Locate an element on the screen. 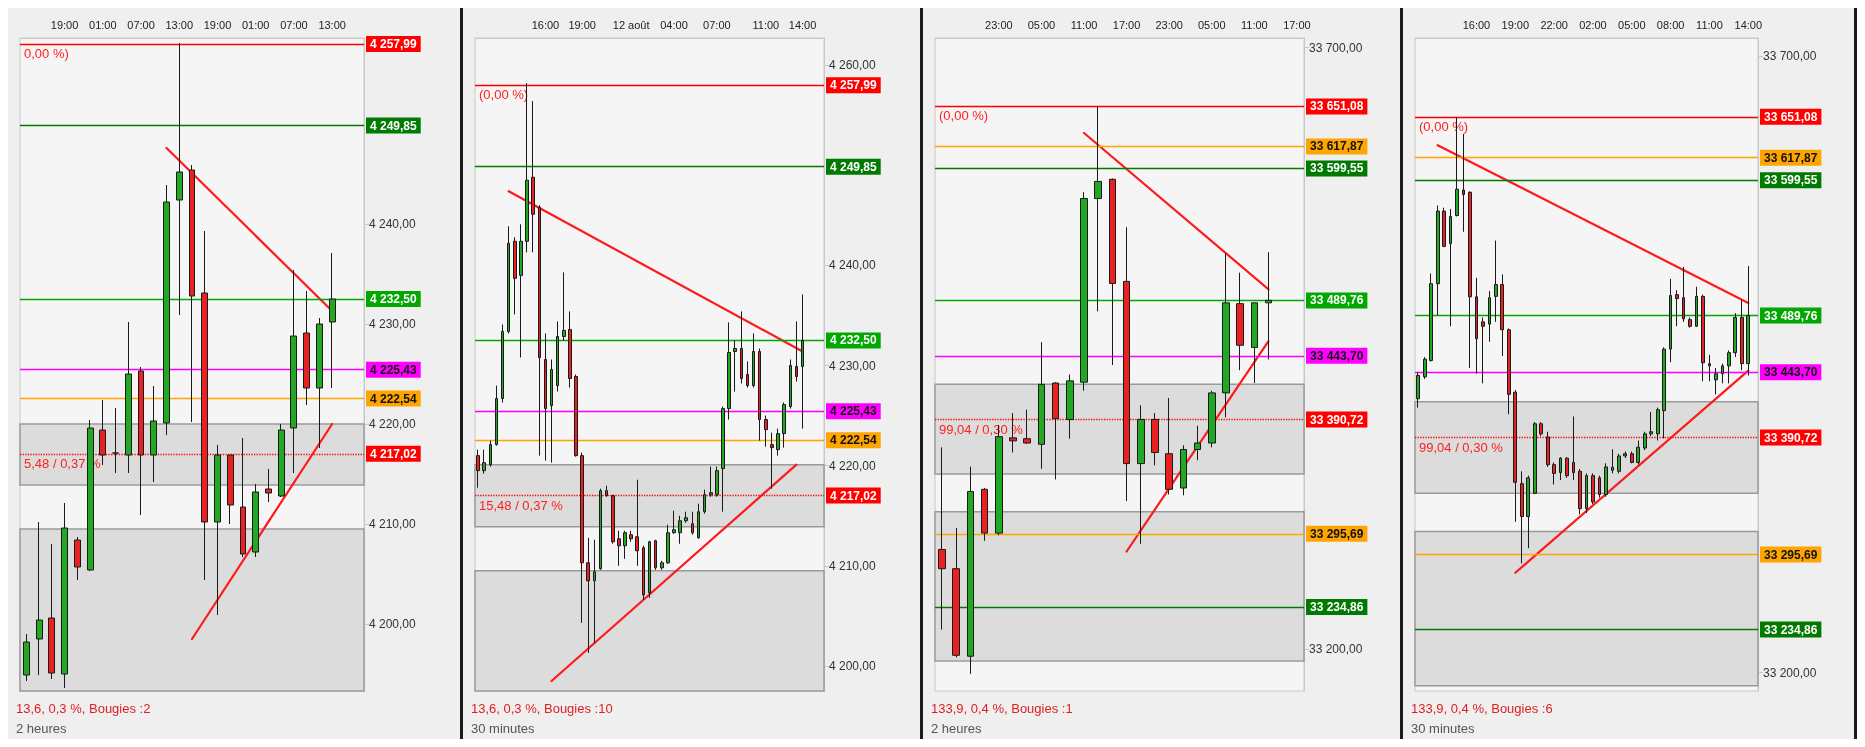  x-tick-label: 12 août is located at coordinates (631, 24).